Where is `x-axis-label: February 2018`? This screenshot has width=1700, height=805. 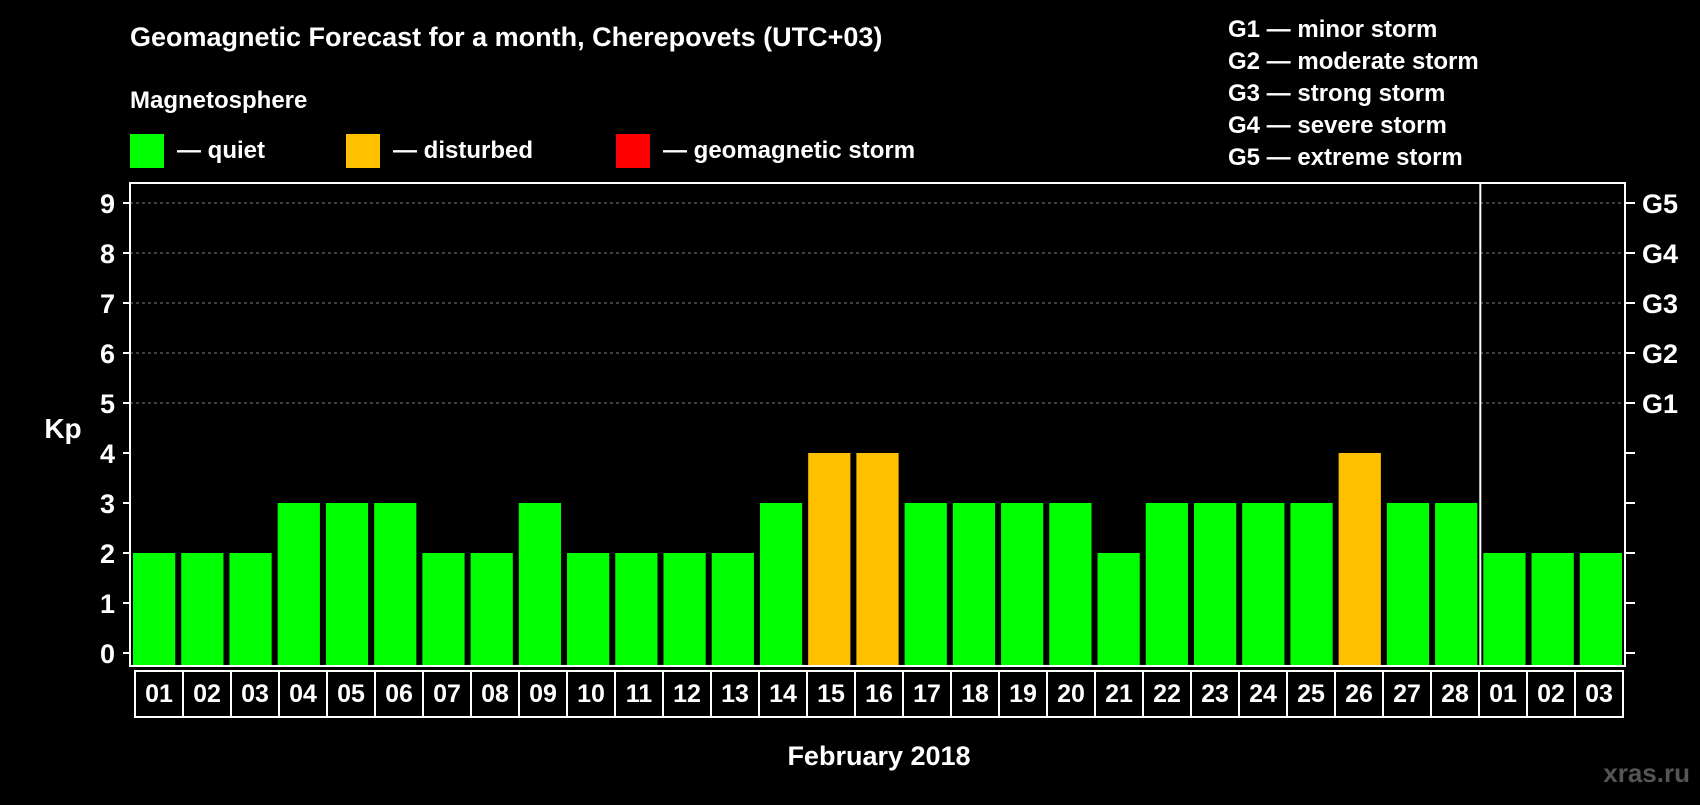
x-axis-label: February 2018 is located at coordinates (878, 756).